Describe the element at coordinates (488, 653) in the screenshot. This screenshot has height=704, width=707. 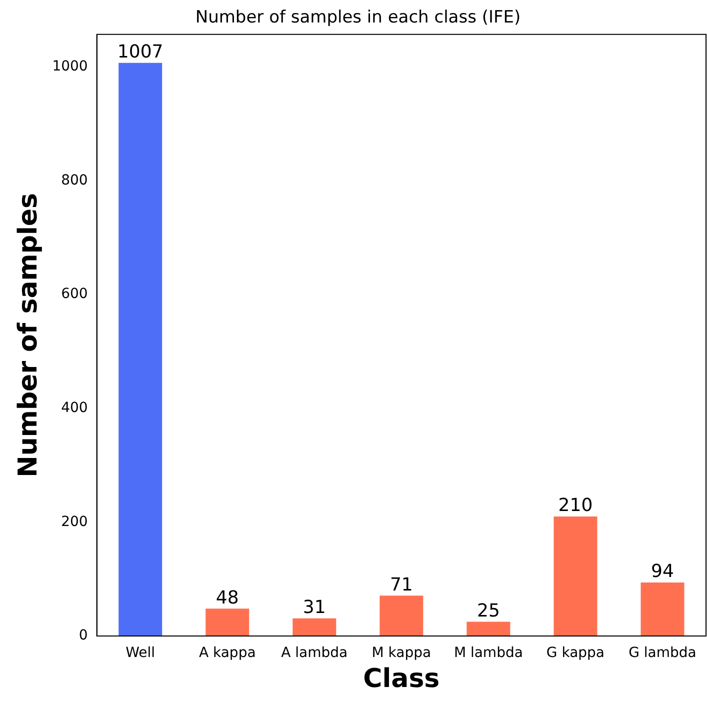
I see `x-tick-label: M lambda` at that location.